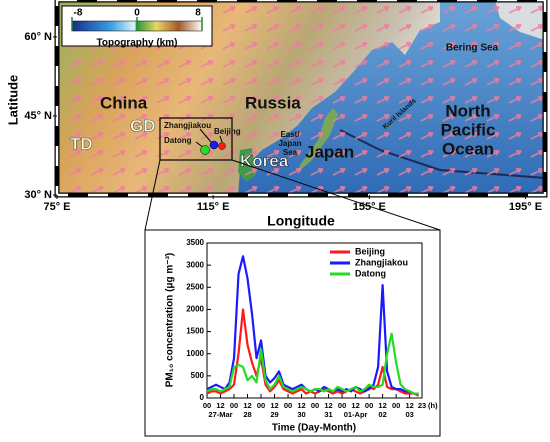 The width and height of the screenshot is (550, 442). What do you see at coordinates (290, 152) in the screenshot?
I see `map-label: Sea` at bounding box center [290, 152].